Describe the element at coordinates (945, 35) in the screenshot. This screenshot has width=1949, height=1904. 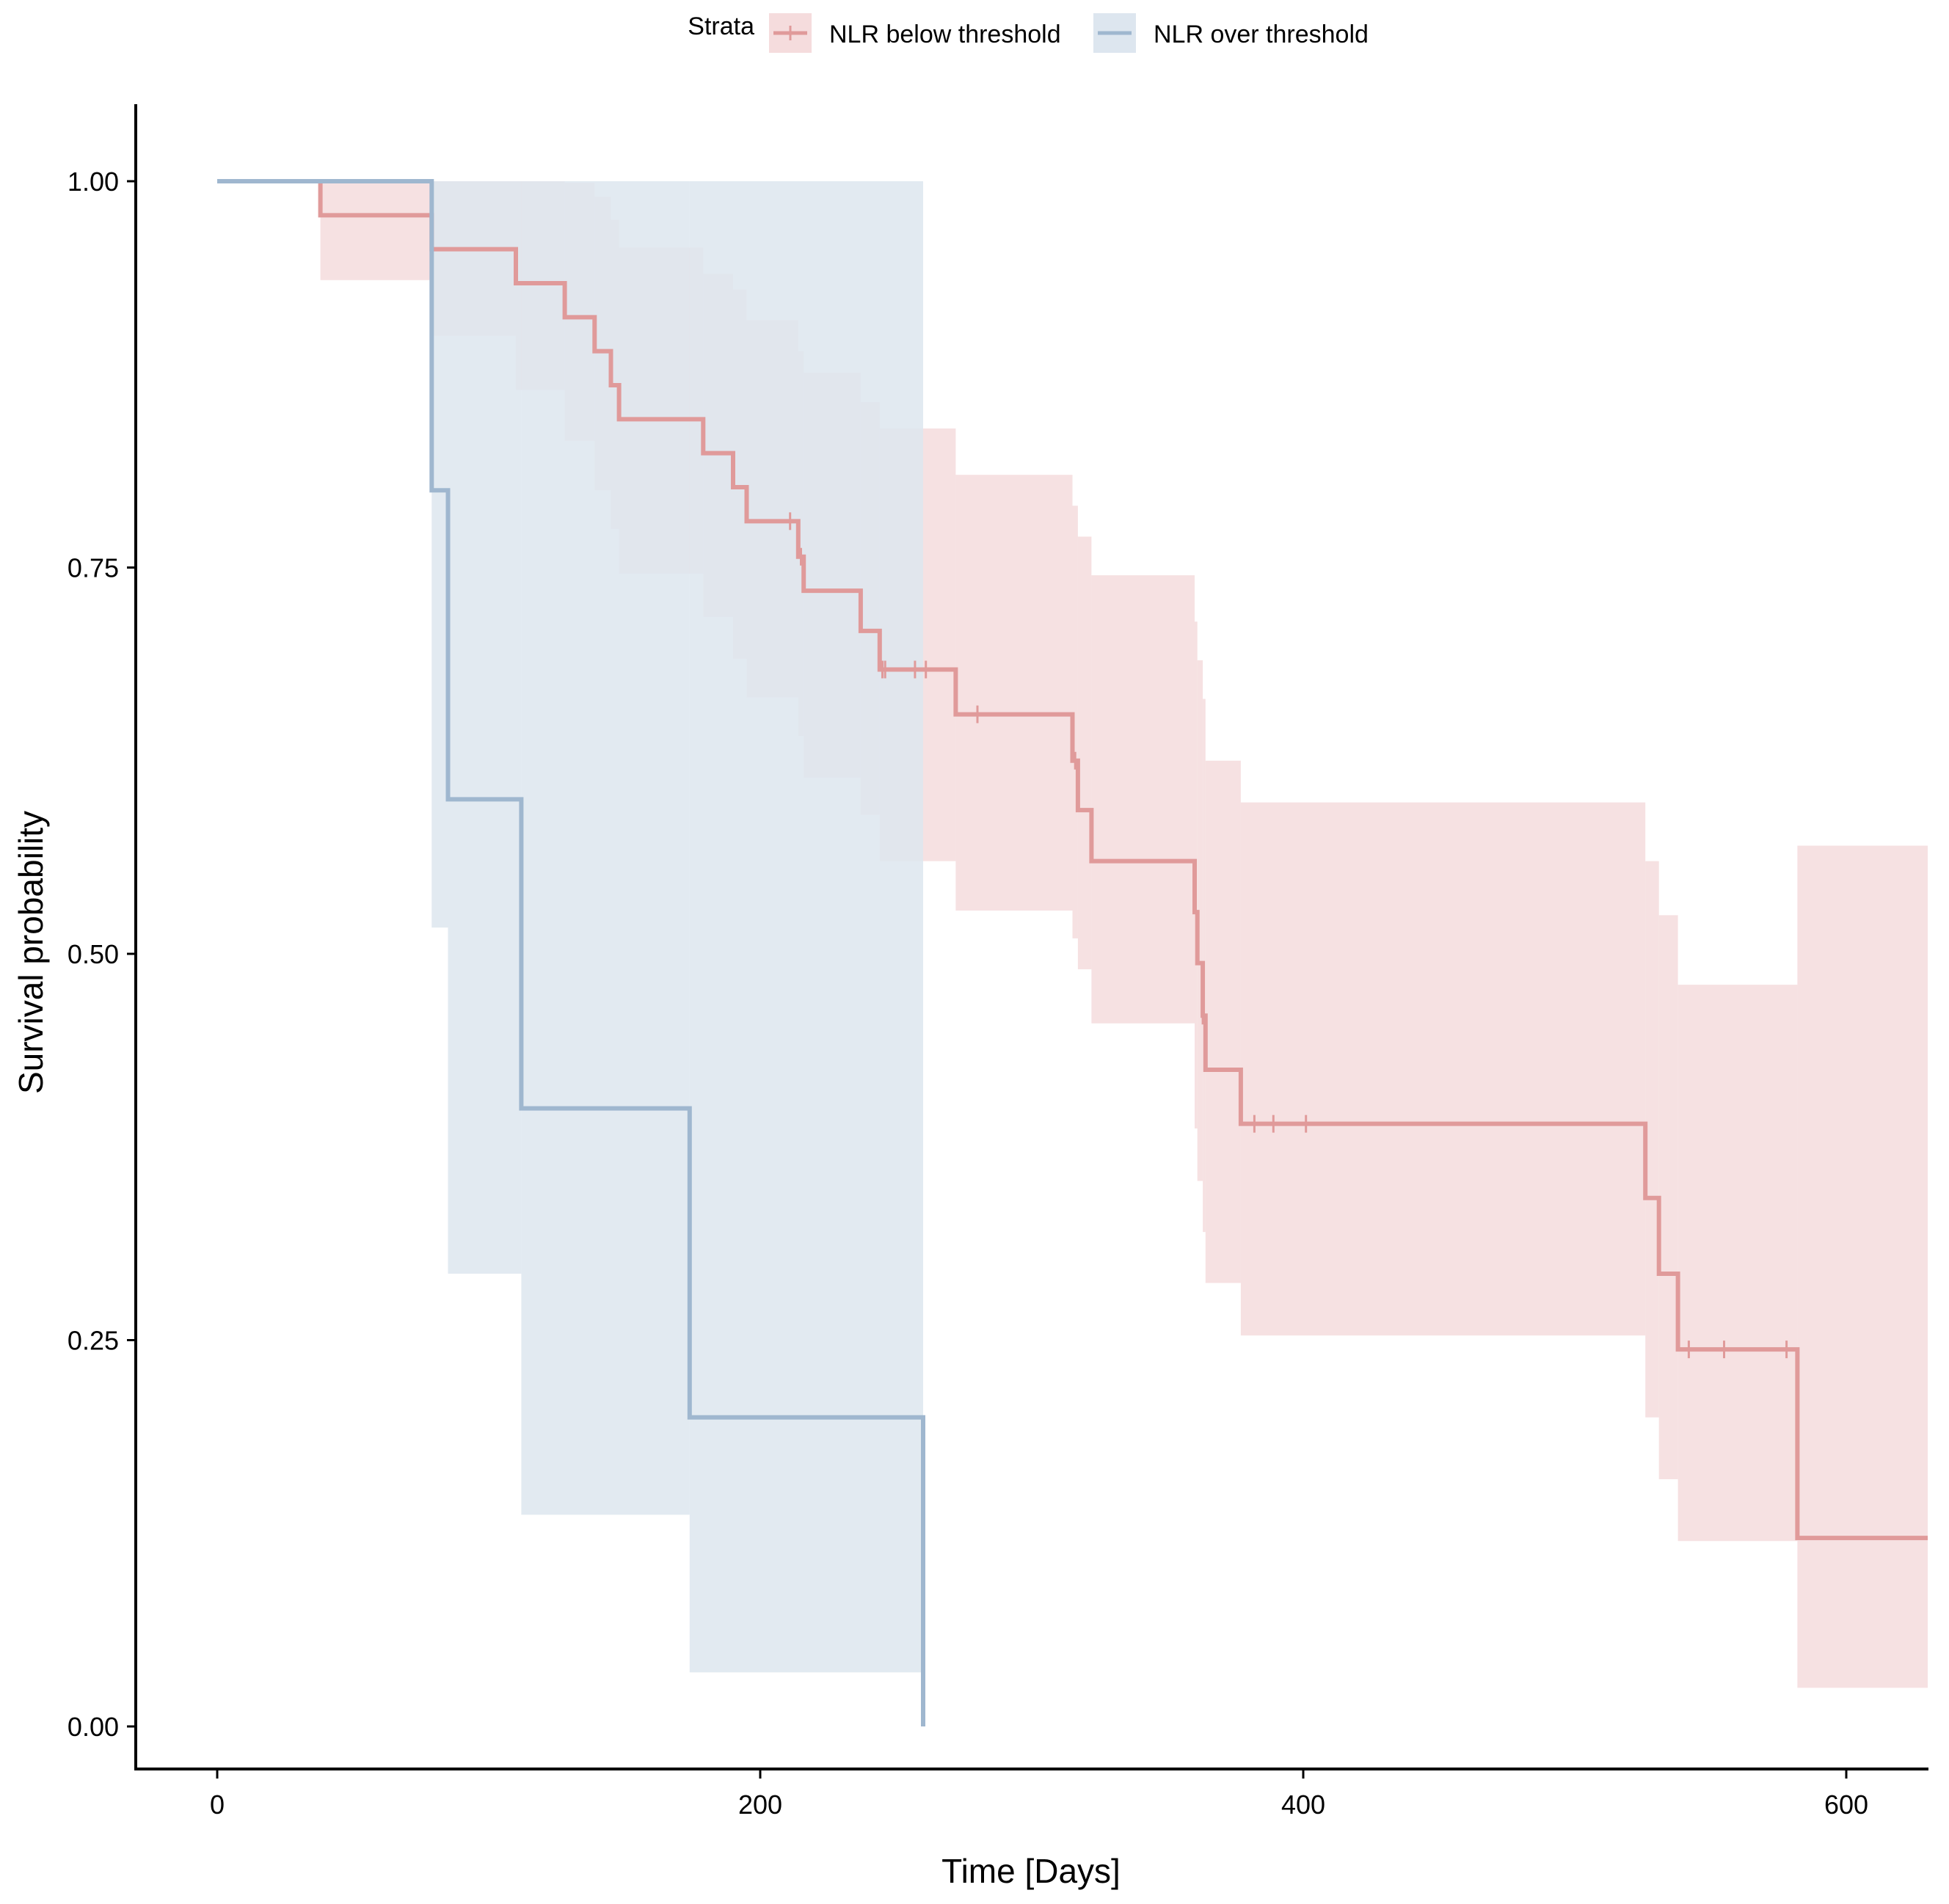
I see `legend-label-below: NLR below threshold` at that location.